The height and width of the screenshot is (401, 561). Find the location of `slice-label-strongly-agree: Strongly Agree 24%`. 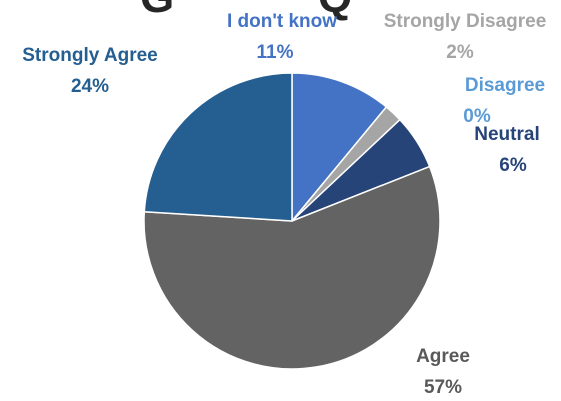

slice-label-strongly-agree: Strongly Agree 24% is located at coordinates (90, 71).